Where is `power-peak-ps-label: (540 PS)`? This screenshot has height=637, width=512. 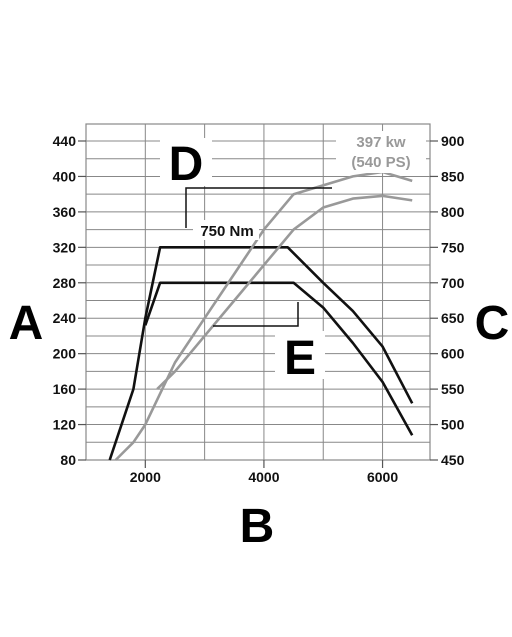 power-peak-ps-label: (540 PS) is located at coordinates (380, 162).